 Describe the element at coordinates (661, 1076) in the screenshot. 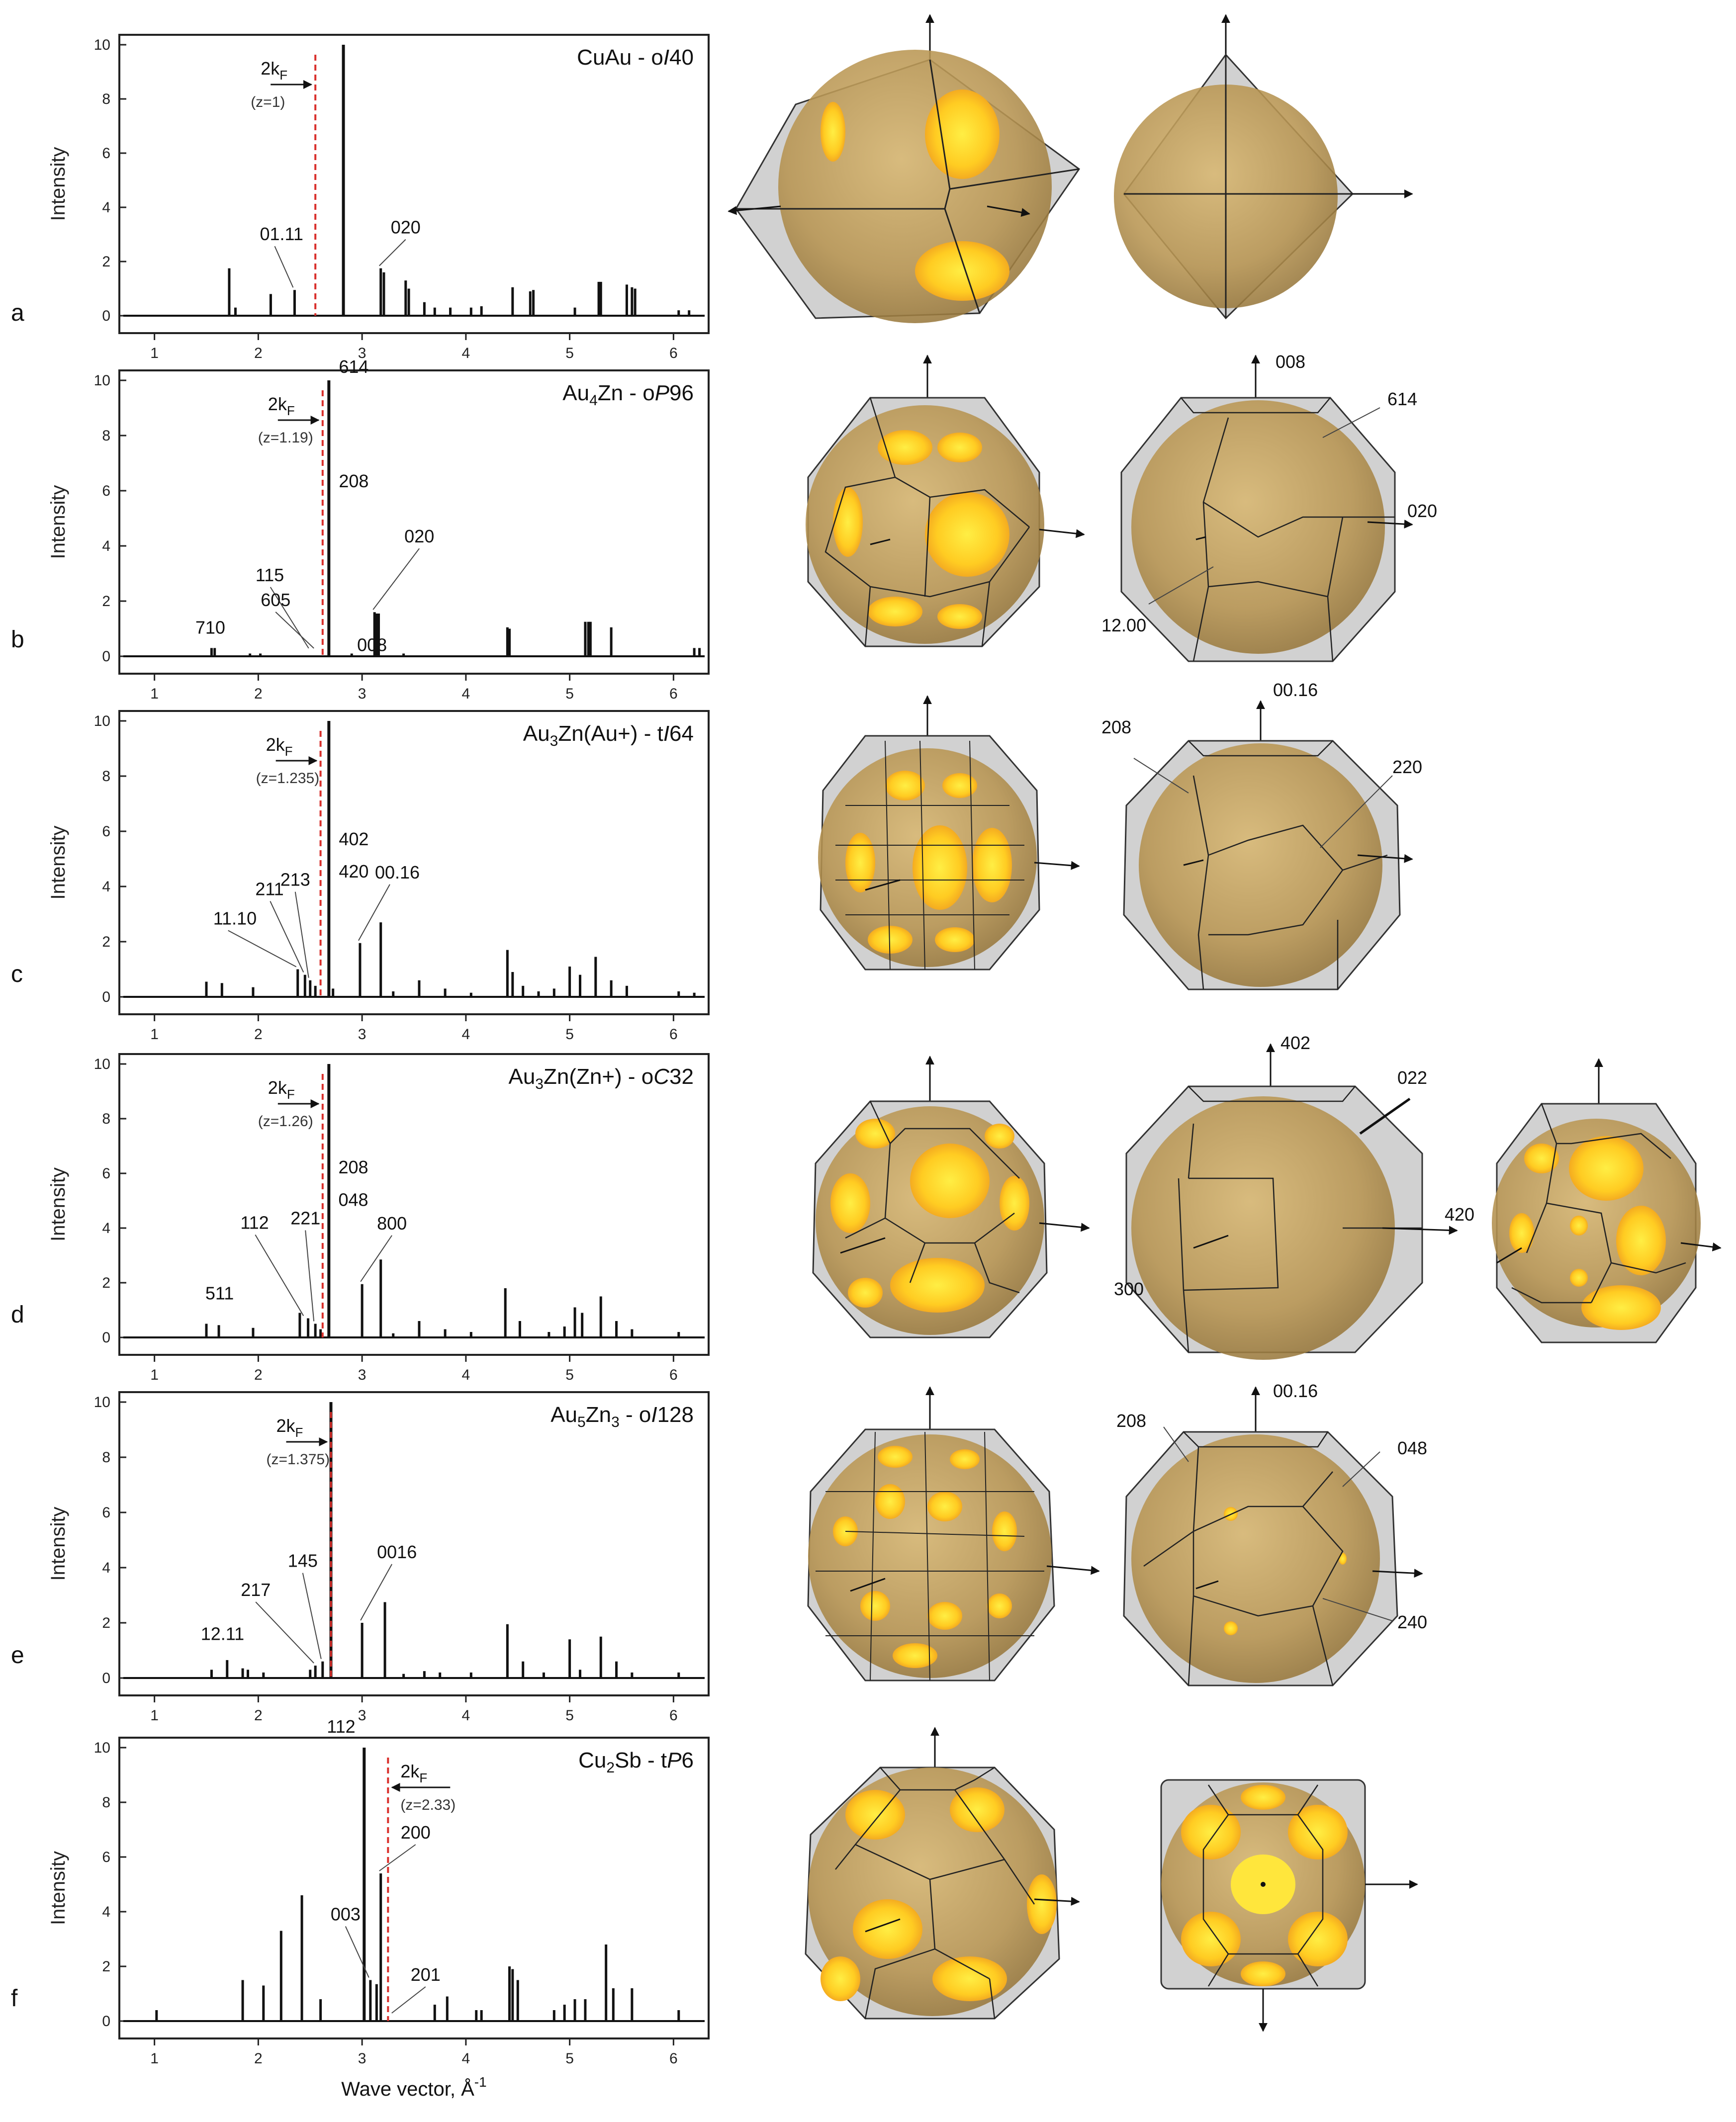

I see `compound-italic: C` at that location.